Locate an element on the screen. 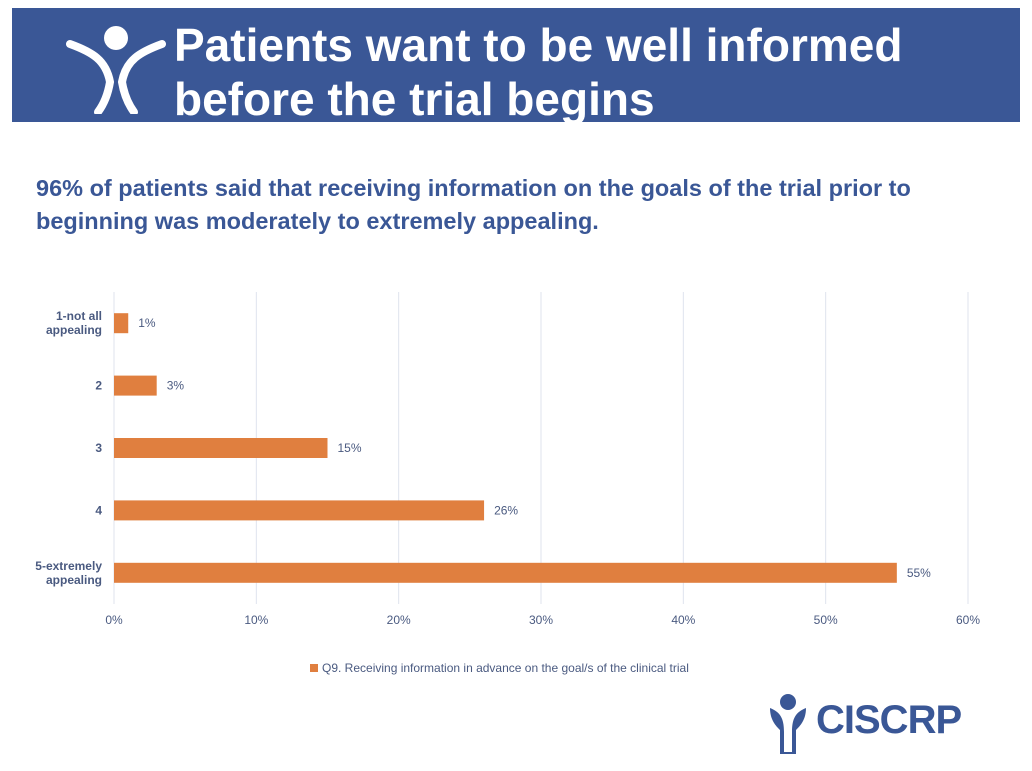 The height and width of the screenshot is (771, 1032). x-tick-label: 20% is located at coordinates (399, 620).